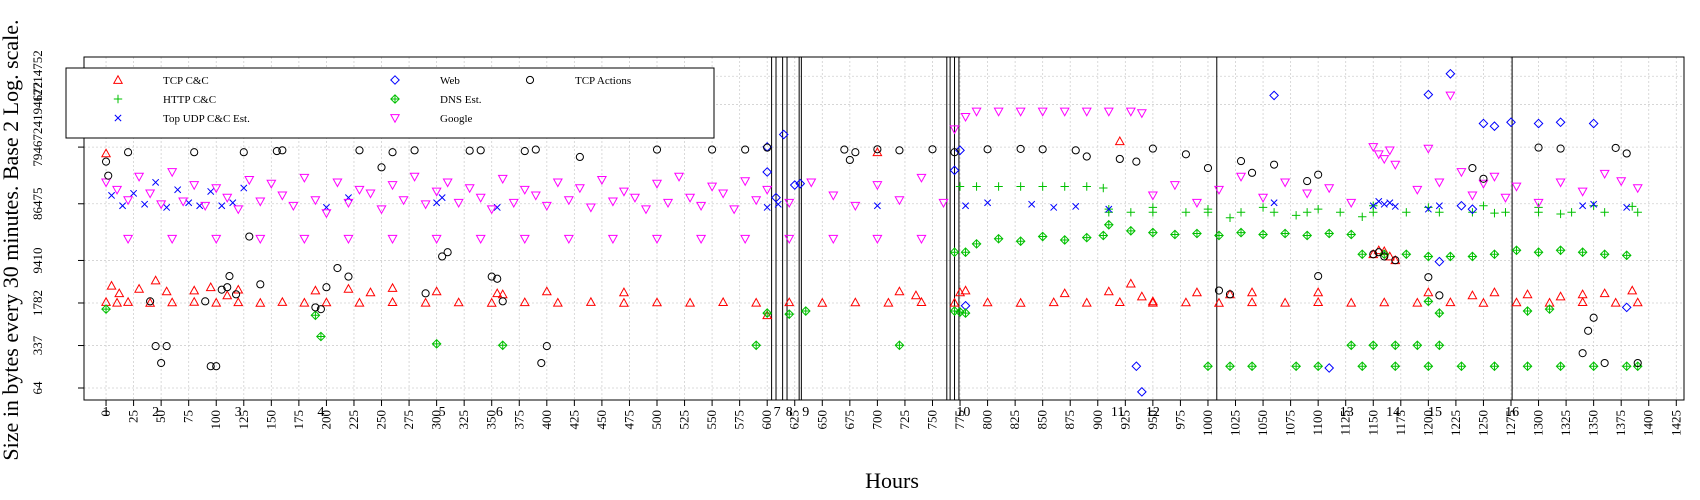 This screenshot has height=500, width=1700. I want to click on x-tick-label: 150, so click(270, 420).